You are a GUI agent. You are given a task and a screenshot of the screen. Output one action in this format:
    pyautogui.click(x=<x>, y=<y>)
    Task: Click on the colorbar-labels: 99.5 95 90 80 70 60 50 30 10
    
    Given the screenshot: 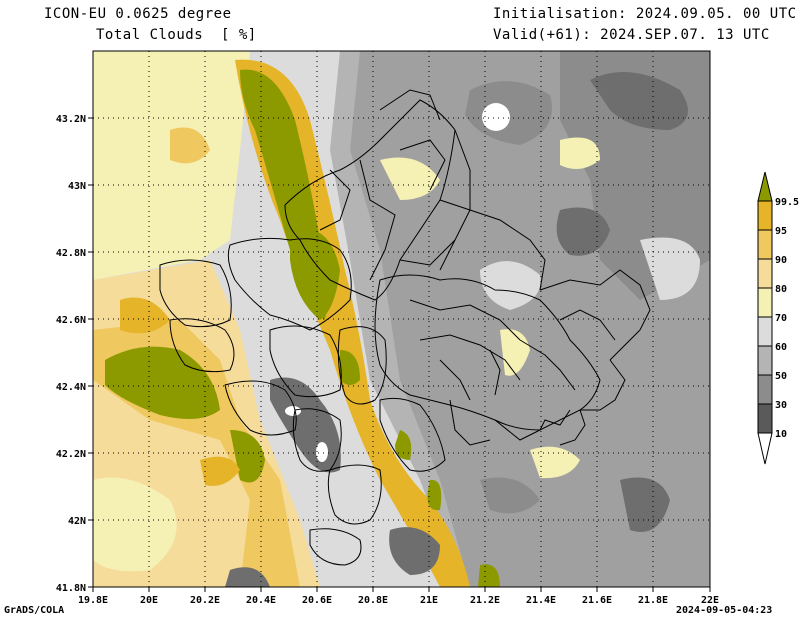 What is the action you would take?
    pyautogui.click(x=787, y=318)
    